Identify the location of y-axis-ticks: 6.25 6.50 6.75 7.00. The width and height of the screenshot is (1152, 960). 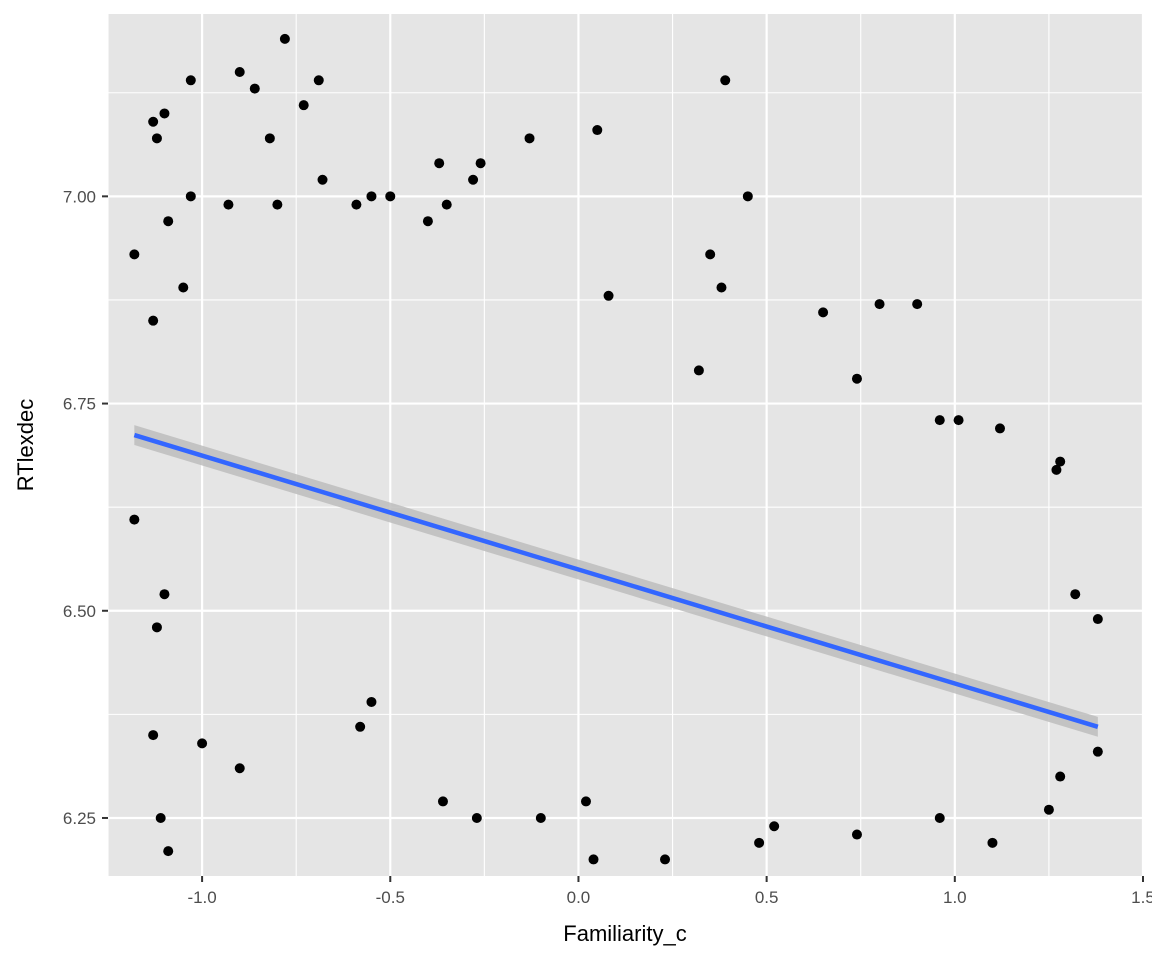
(85, 507).